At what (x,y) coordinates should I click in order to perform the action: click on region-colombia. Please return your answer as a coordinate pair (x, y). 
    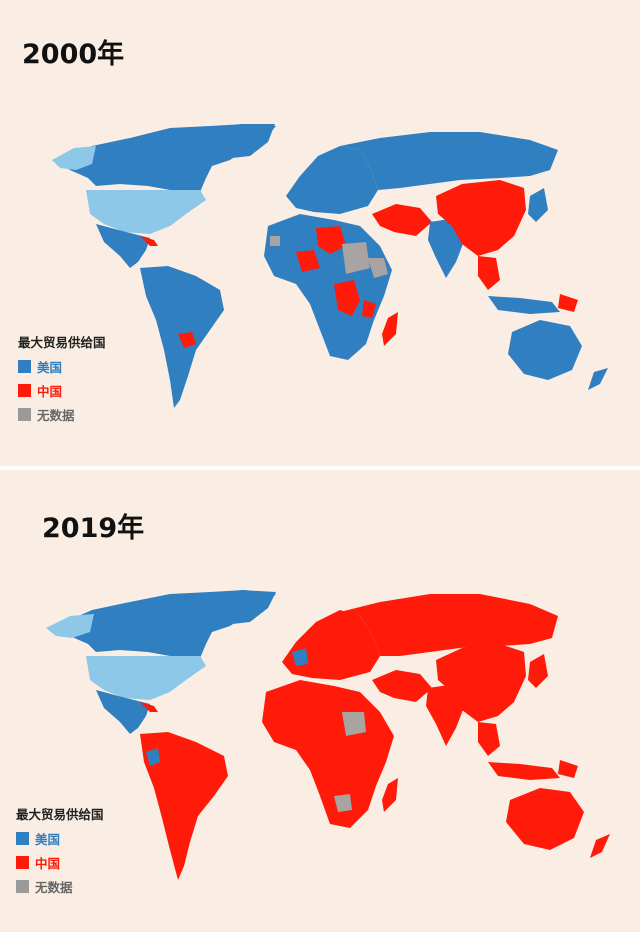
    Looking at the image, I should click on (153, 757).